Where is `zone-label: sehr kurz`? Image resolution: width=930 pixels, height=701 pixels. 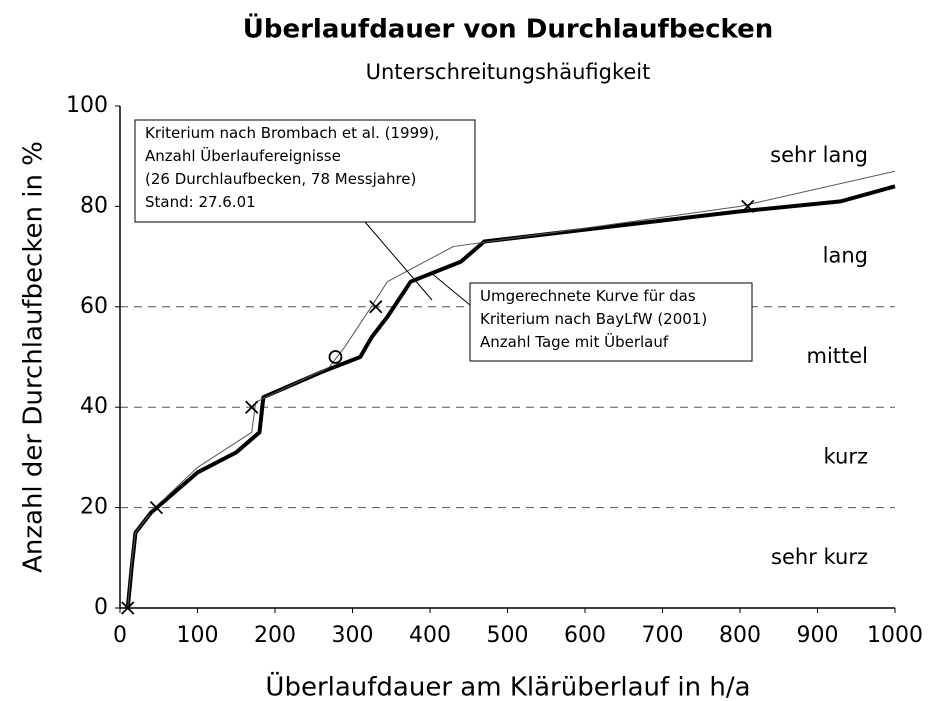
zone-label: sehr kurz is located at coordinates (819, 557).